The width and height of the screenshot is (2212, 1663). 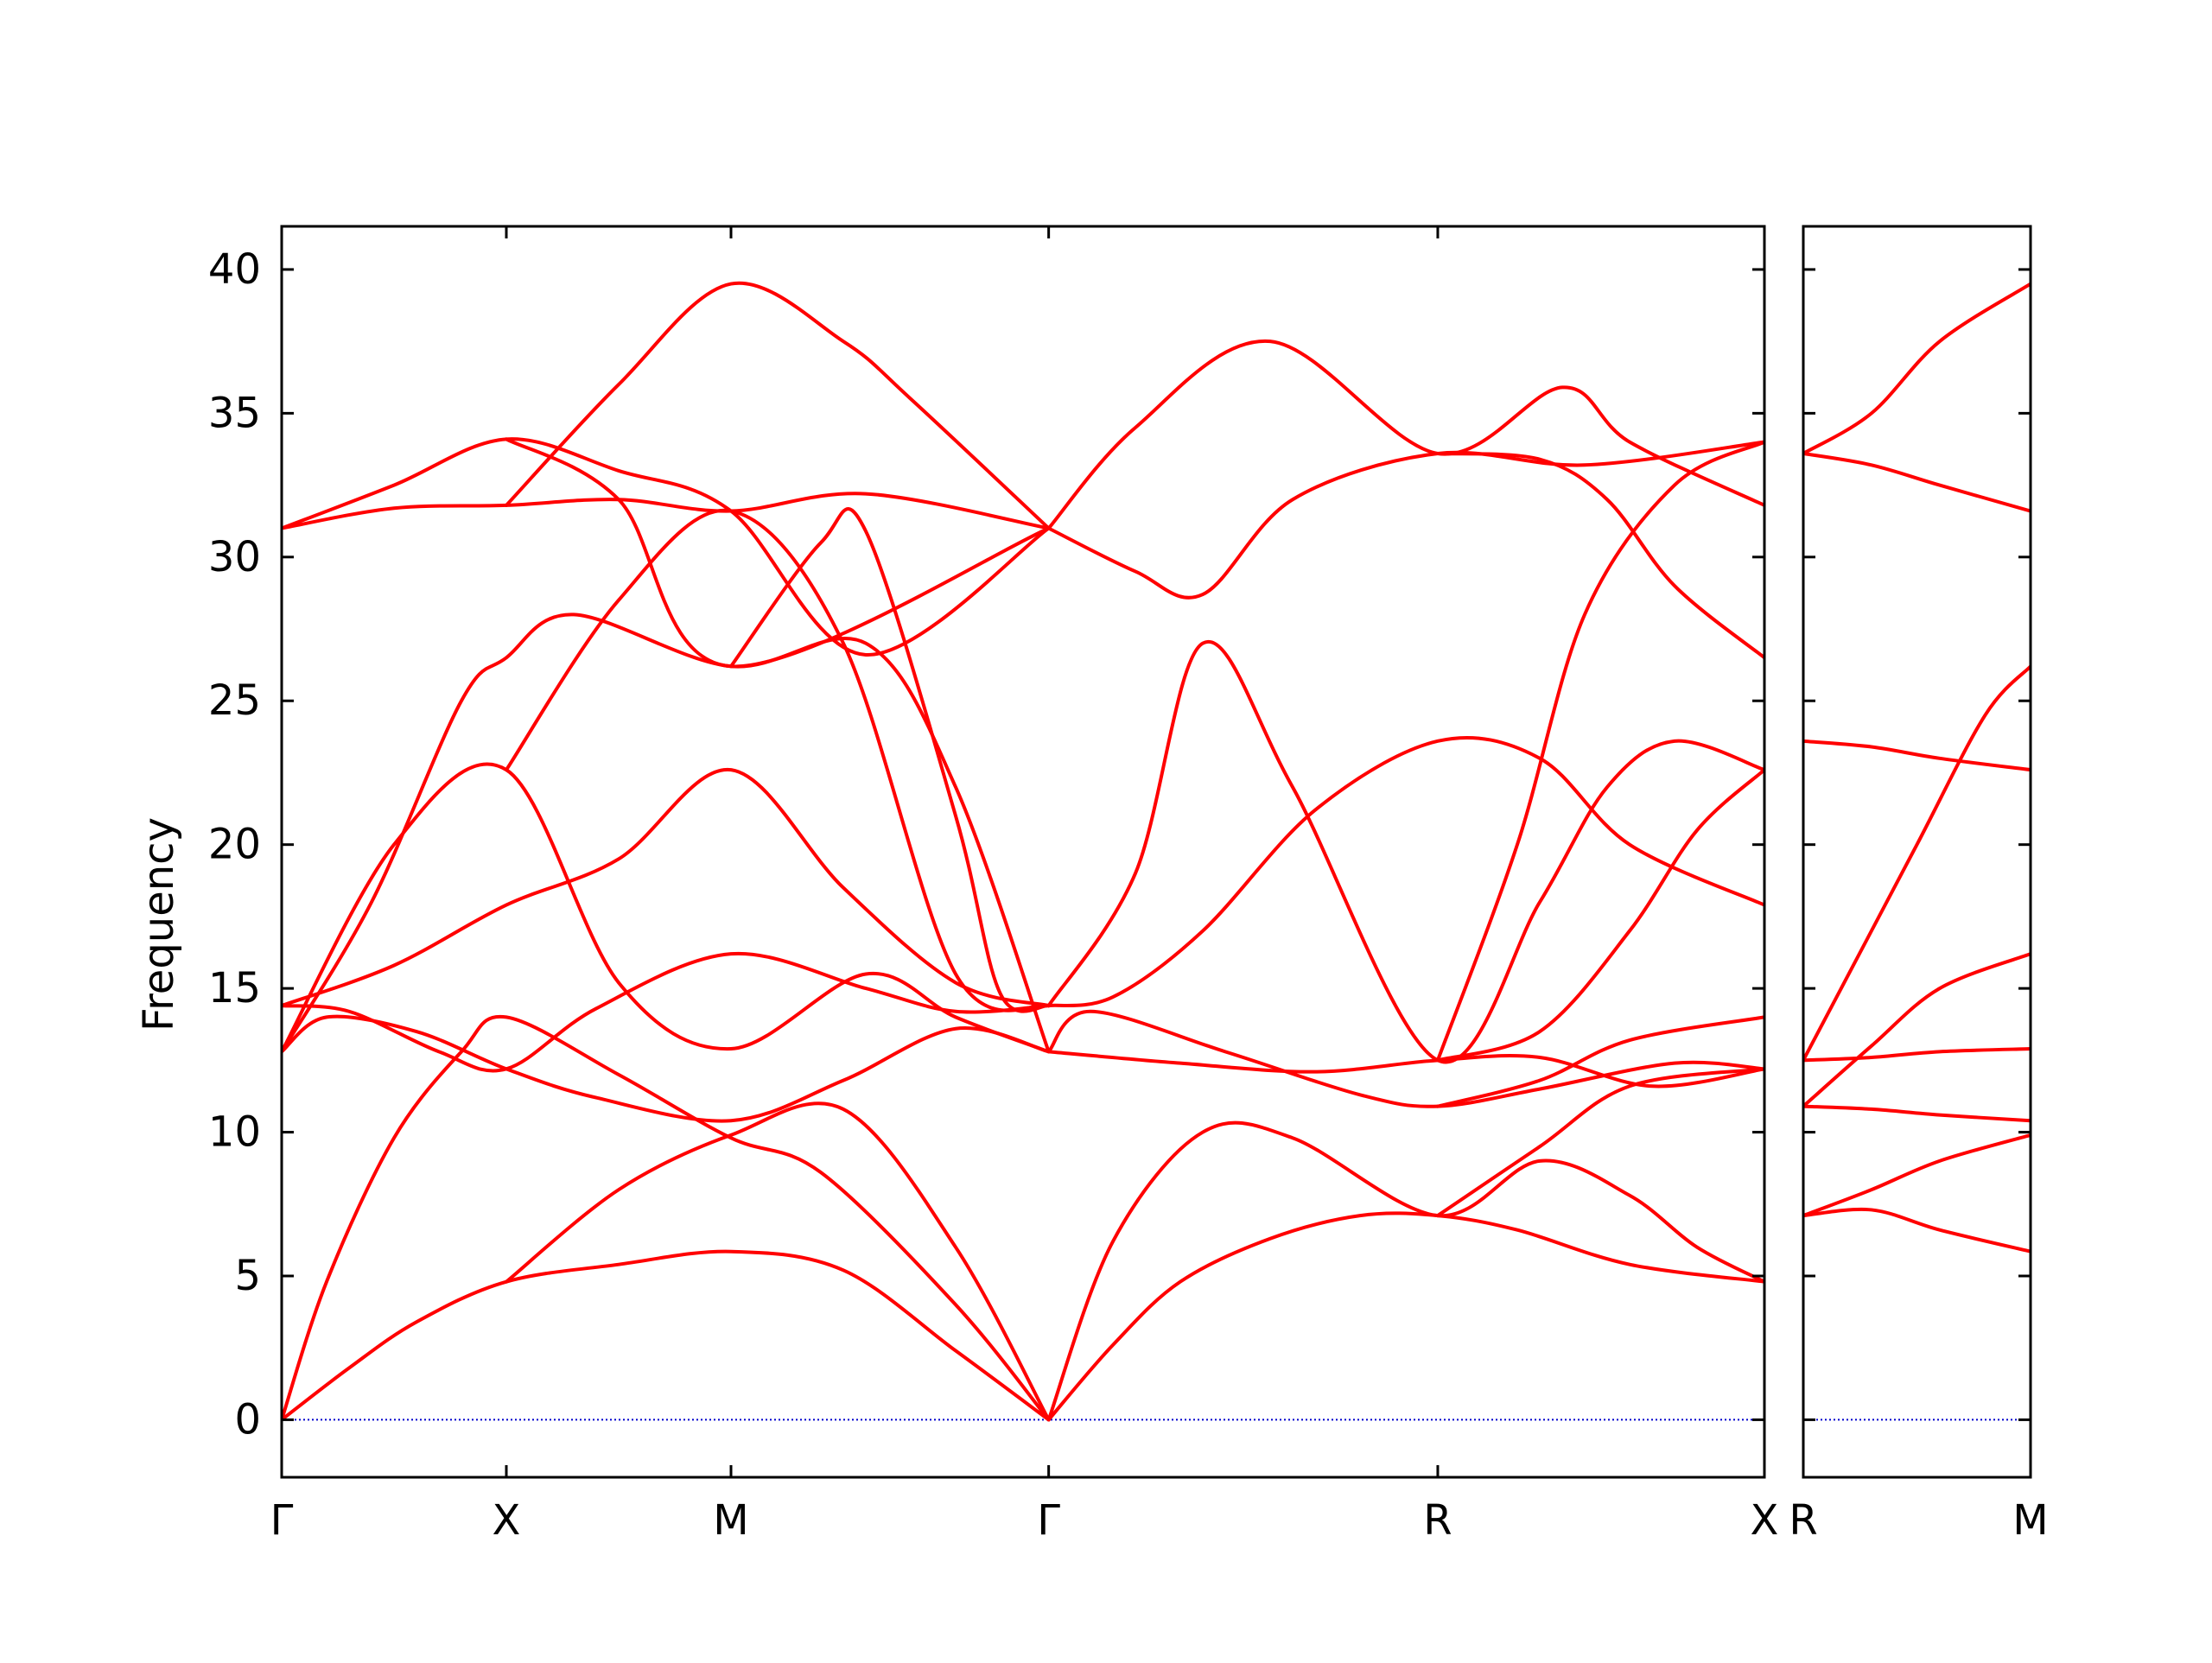 I want to click on x-tick-label-panel-1-5: R, so click(x=1437, y=1520).